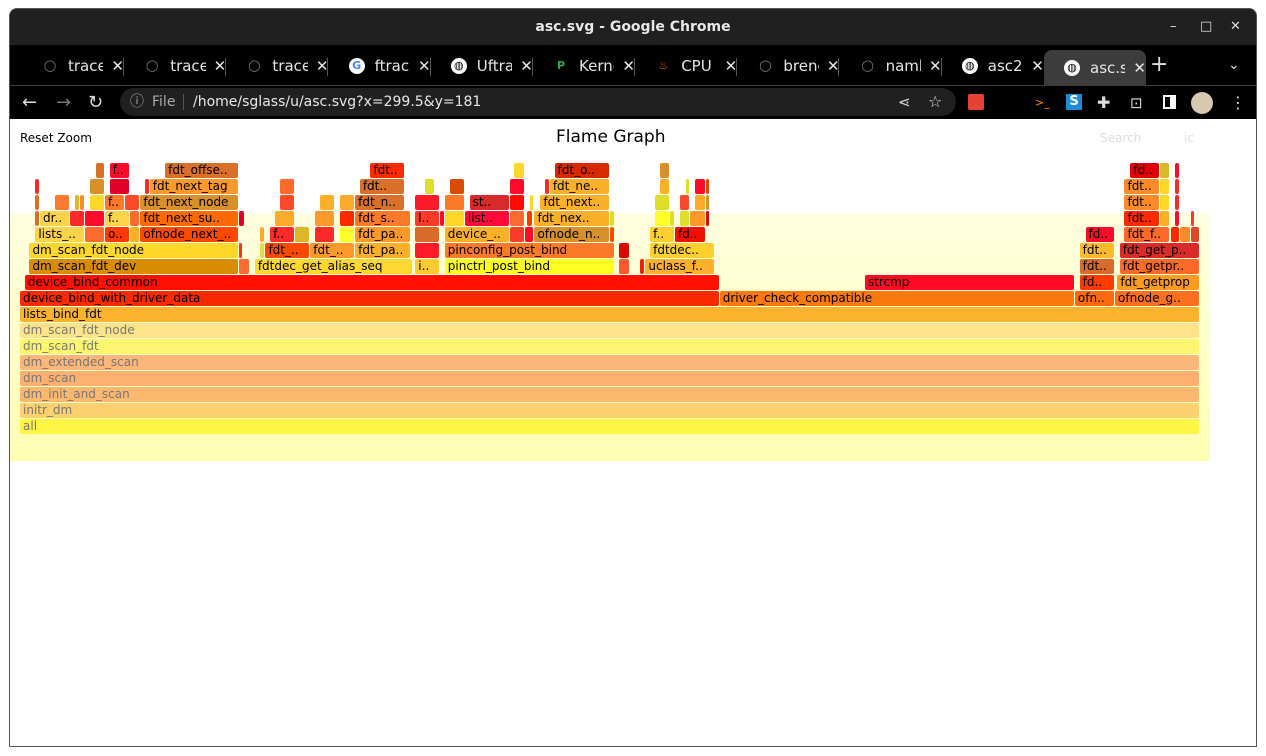 Image resolution: width=1266 pixels, height=756 pixels. What do you see at coordinates (1173, 26) in the screenshot?
I see `minimize-button: –` at bounding box center [1173, 26].